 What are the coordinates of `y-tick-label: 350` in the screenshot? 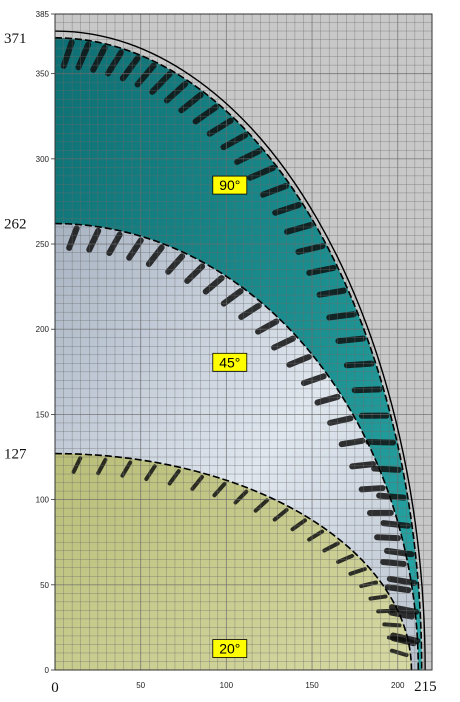 It's located at (43, 74).